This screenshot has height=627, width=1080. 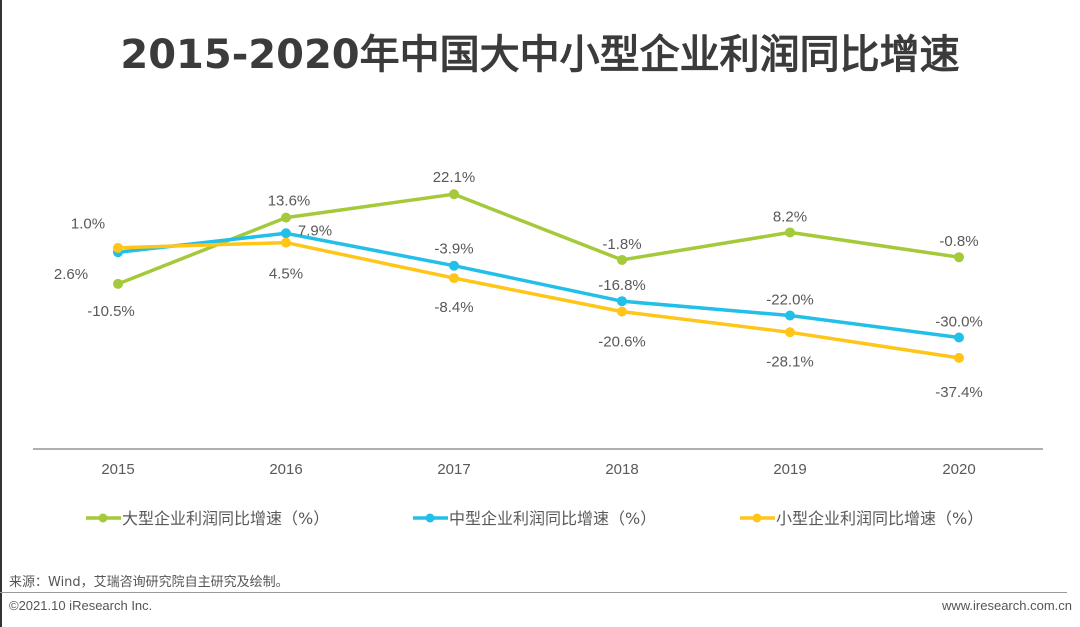 What do you see at coordinates (538, 469) in the screenshot?
I see `x-tick-labels: 2015 2016 2017 2018 2019 2020` at bounding box center [538, 469].